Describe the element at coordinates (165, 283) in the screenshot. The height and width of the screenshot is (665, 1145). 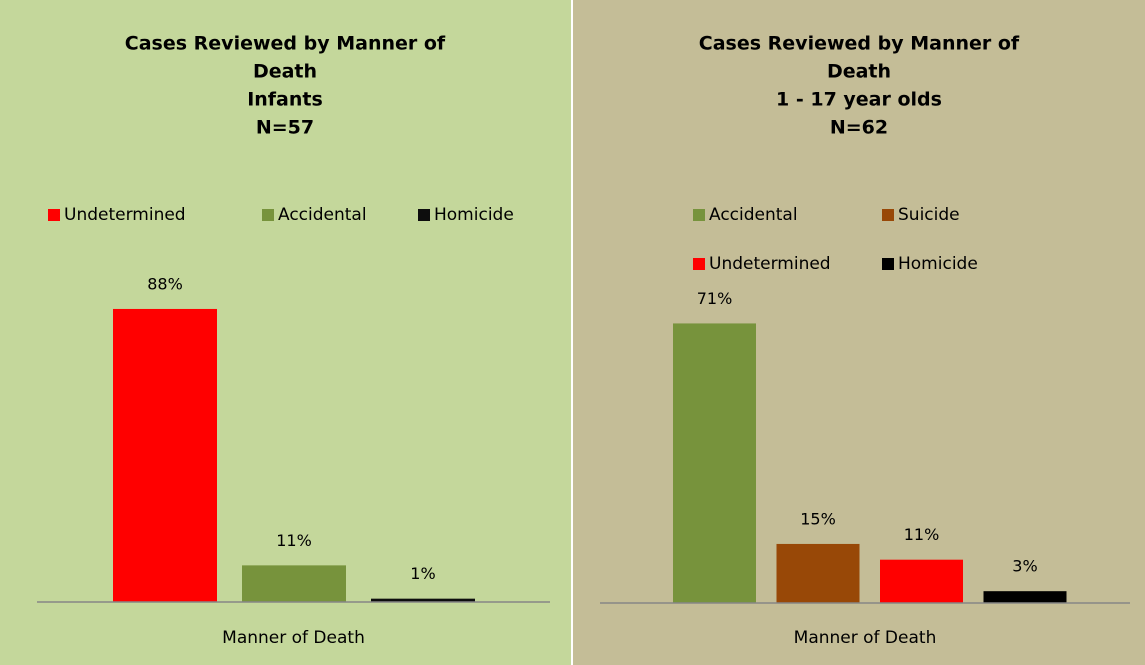
I see `data-label: 88%` at that location.